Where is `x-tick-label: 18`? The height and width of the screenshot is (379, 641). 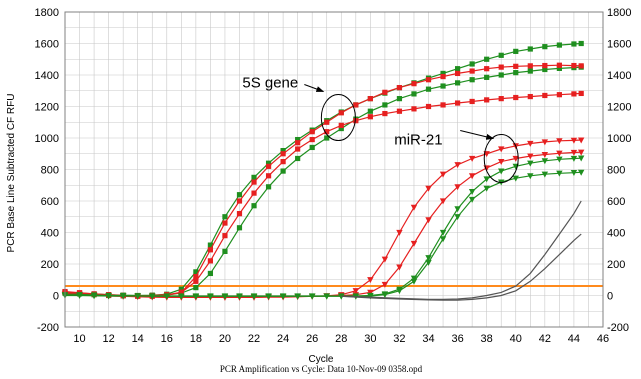 x-tick-label: 18 is located at coordinates (196, 339).